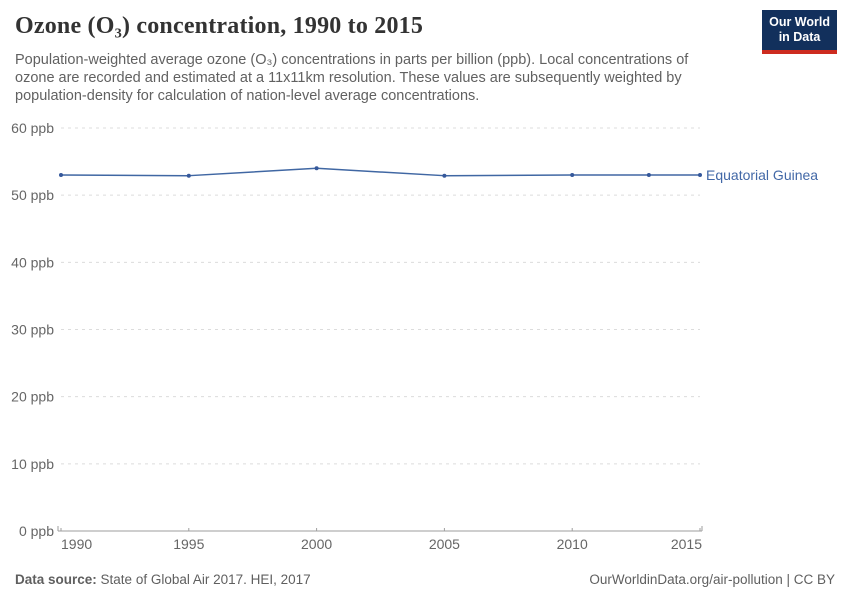 Image resolution: width=850 pixels, height=600 pixels. I want to click on y-tick-label: 40 ppb, so click(32, 262).